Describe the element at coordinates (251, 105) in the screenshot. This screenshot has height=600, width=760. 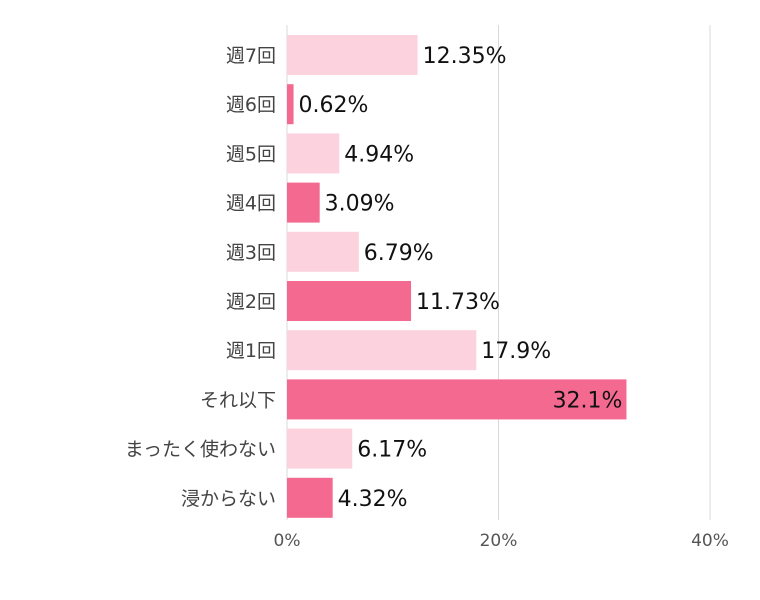
I see `category-label: 週6回` at that location.